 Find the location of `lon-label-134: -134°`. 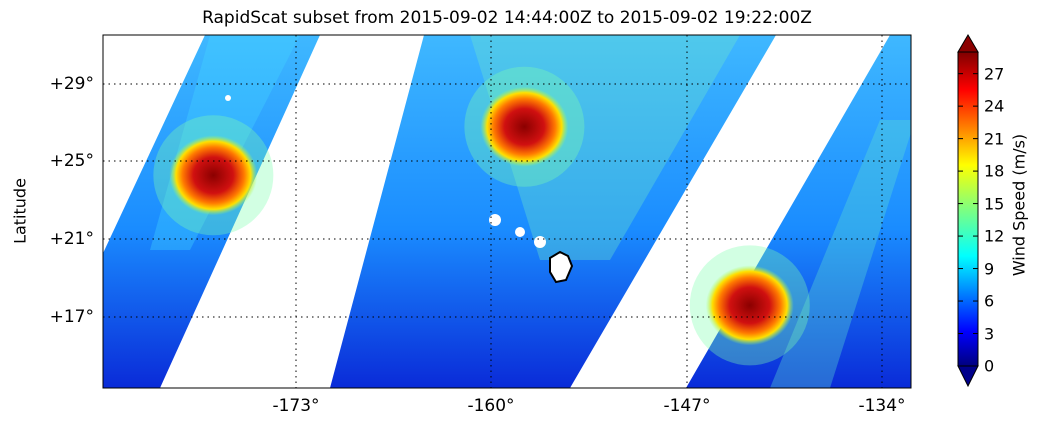

lon-label-134: -134° is located at coordinates (882, 406).